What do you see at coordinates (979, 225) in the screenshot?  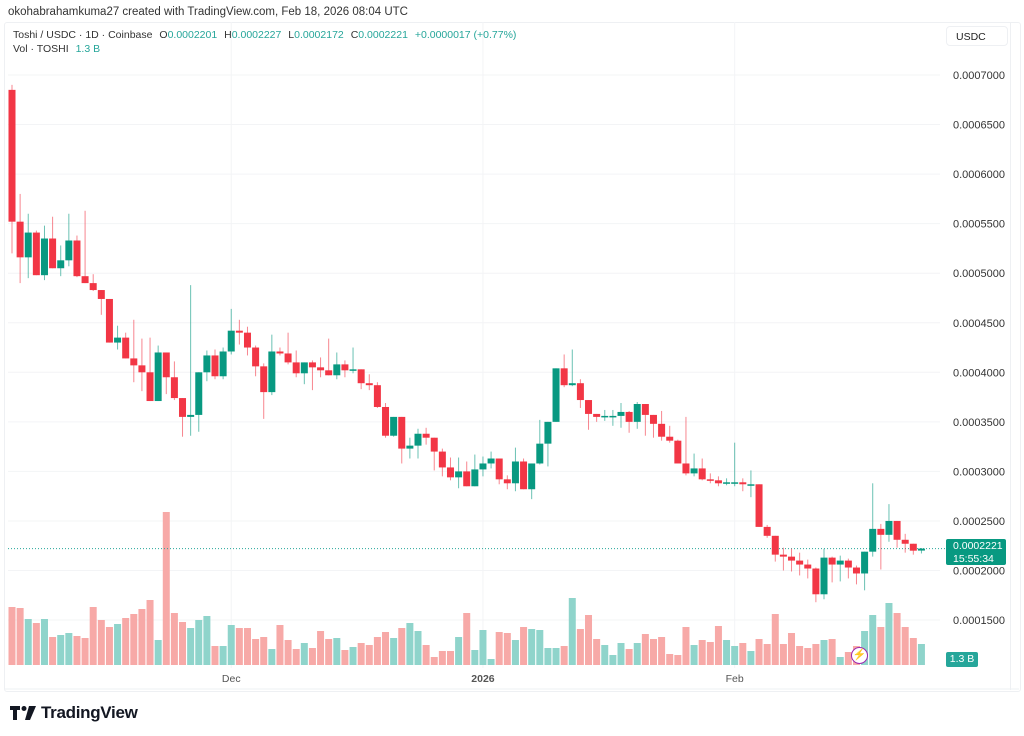 I see `y-tick-label: 0.0005500` at bounding box center [979, 225].